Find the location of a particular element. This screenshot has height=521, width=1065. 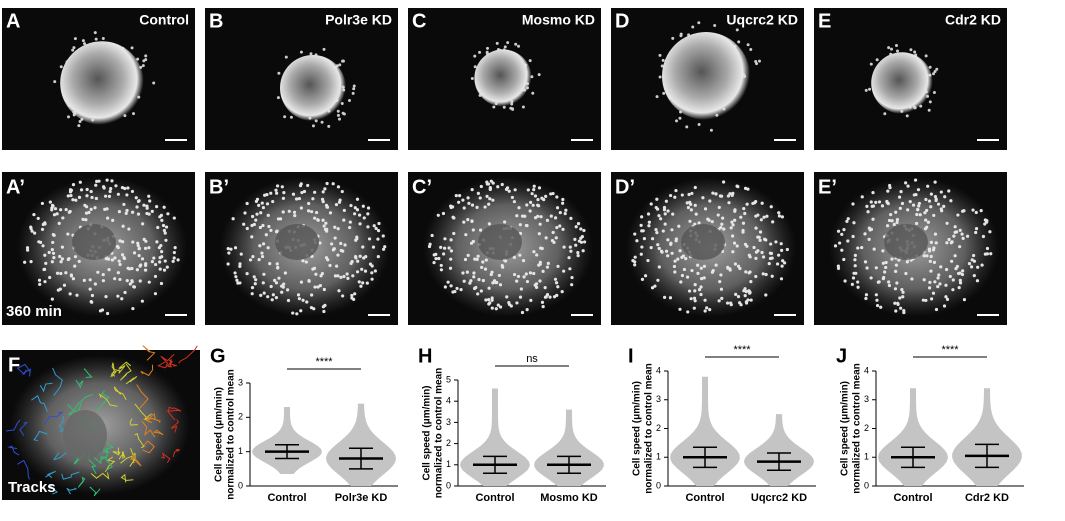

y-tick-label: 3 is located at coordinates (240, 382).